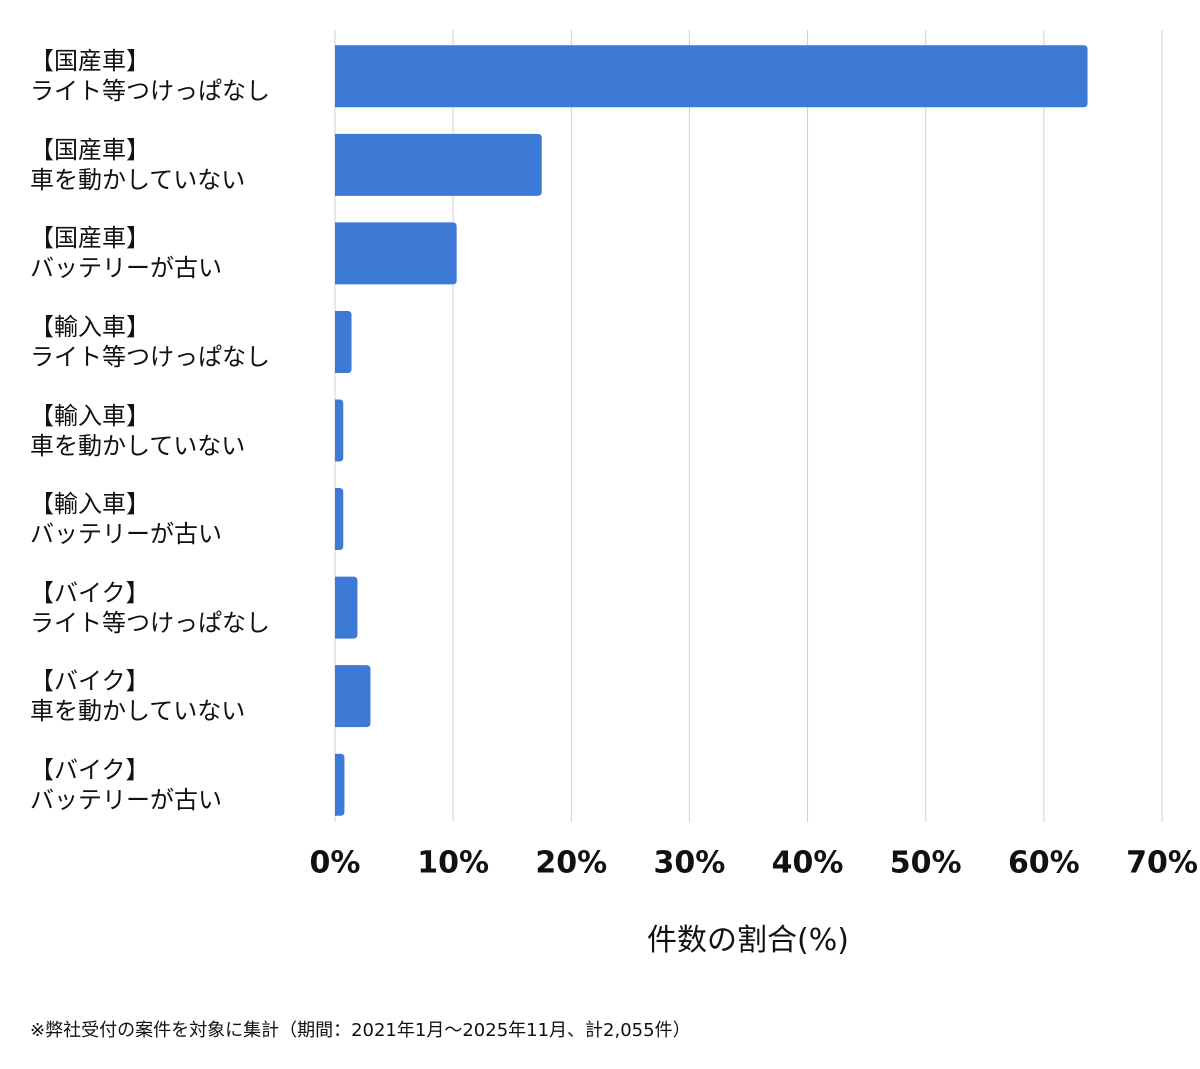 This screenshot has height=1069, width=1200. Describe the element at coordinates (926, 863) in the screenshot. I see `x-tick-label: 50%` at that location.